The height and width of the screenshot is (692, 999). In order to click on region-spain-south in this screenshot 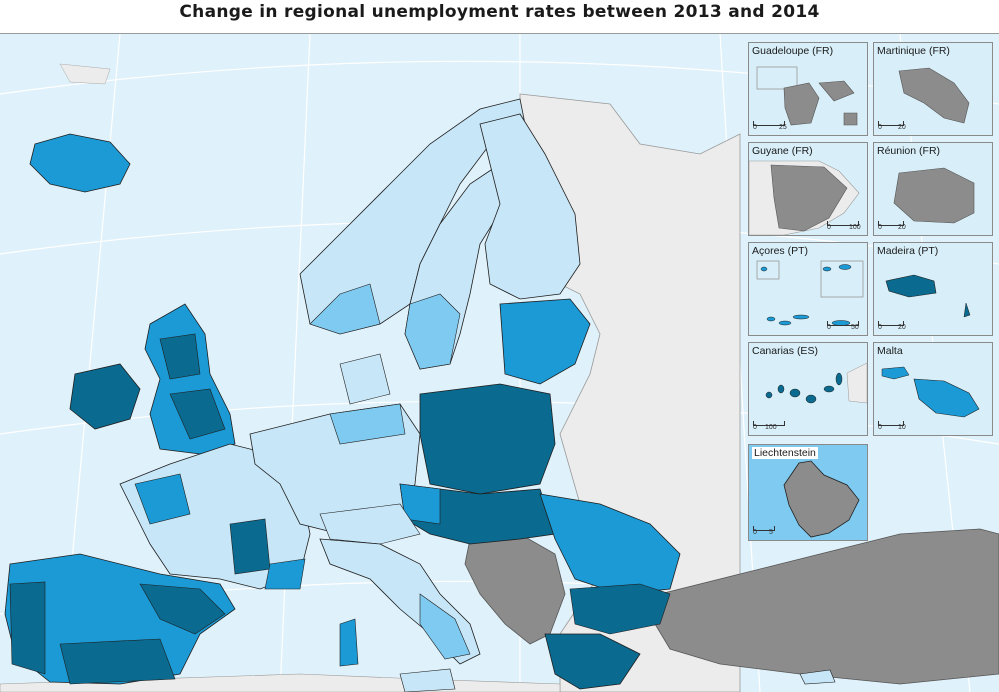, I will do `click(117, 661)`.